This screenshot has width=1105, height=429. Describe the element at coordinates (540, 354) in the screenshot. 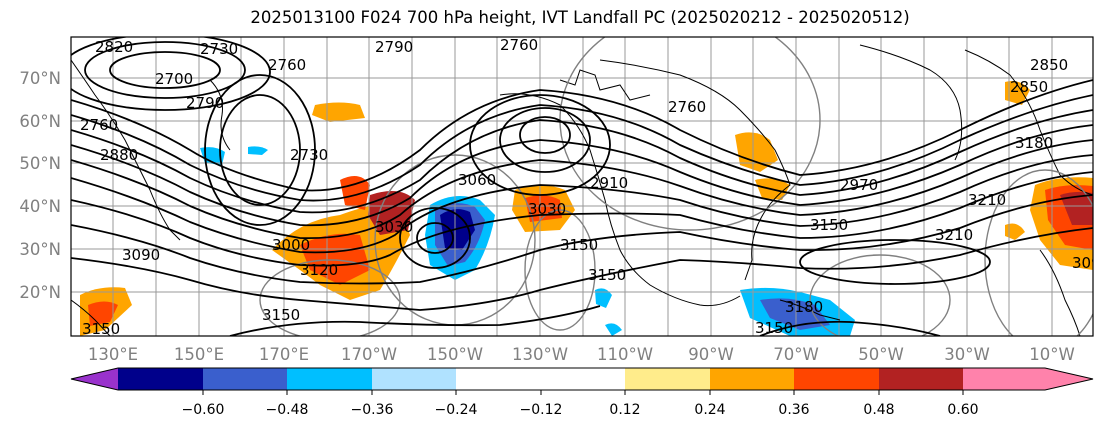

I see `lon-label: 130°W` at that location.